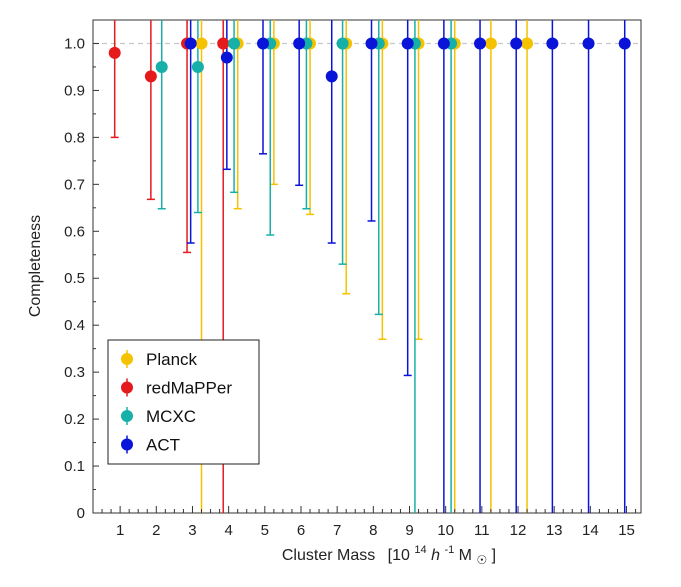 This screenshot has width=681, height=587. I want to click on legend-act-marker, so click(127, 444).